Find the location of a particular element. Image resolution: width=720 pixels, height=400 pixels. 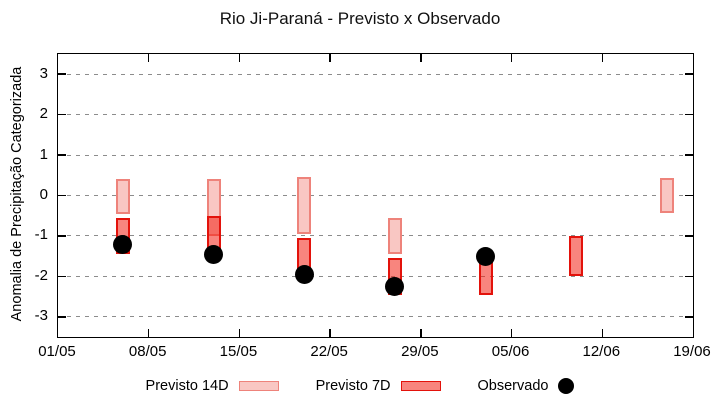

gridline-y--2 is located at coordinates (375, 276).